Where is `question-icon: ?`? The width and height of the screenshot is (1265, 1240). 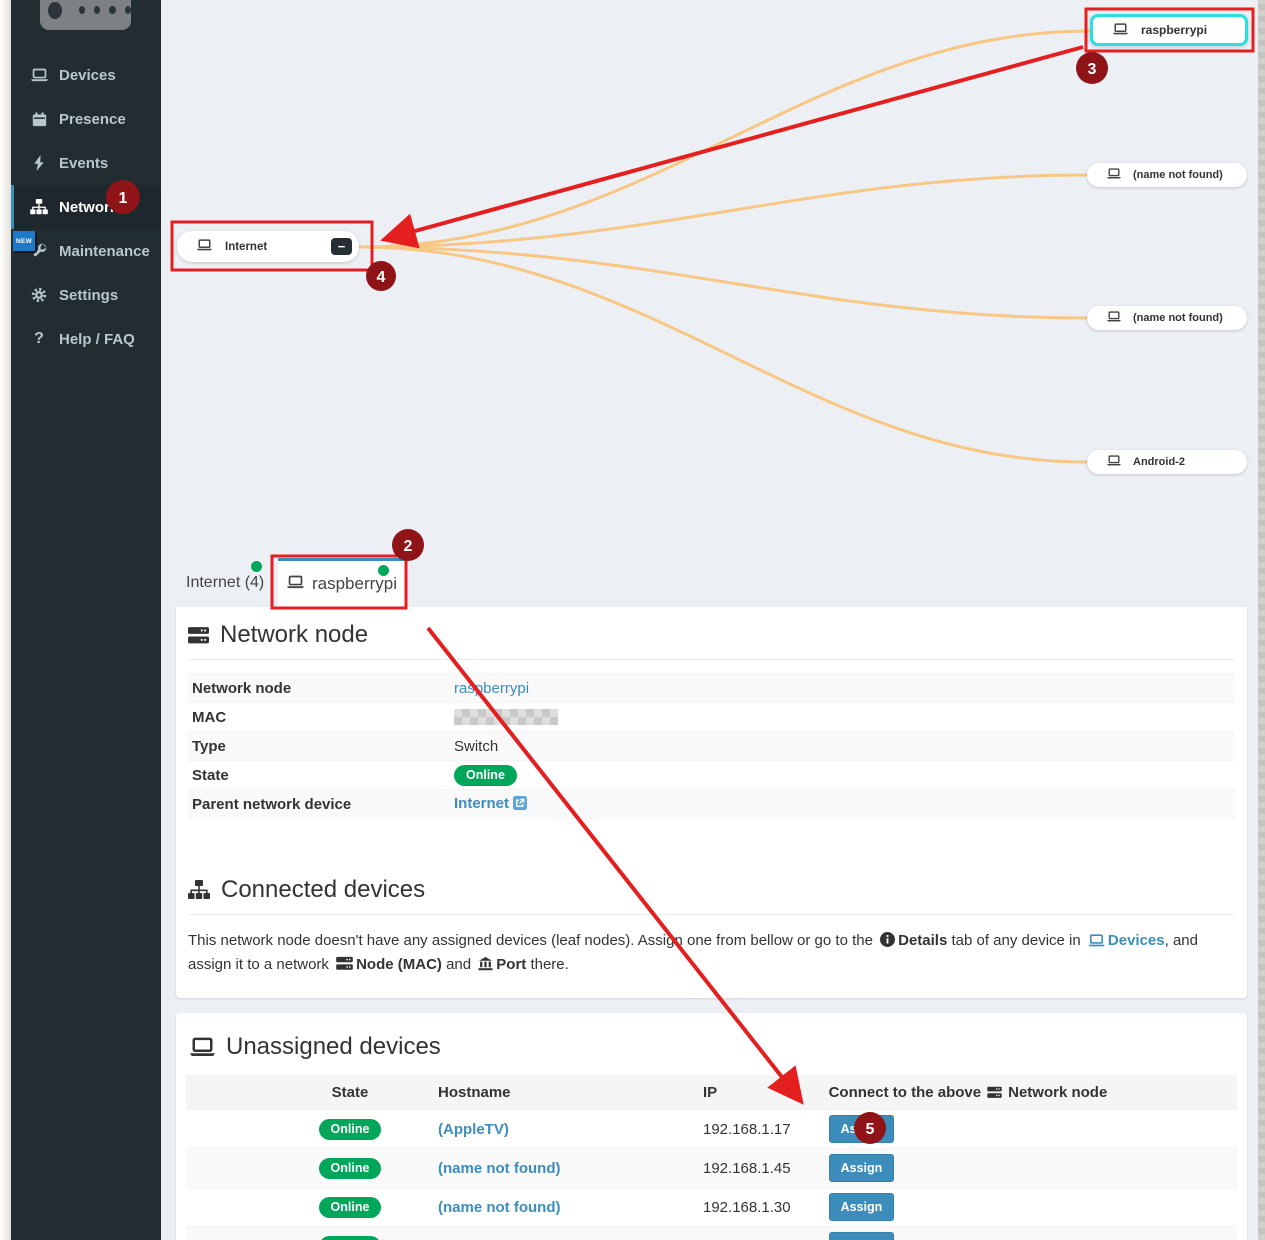
question-icon: ? is located at coordinates (39, 338).